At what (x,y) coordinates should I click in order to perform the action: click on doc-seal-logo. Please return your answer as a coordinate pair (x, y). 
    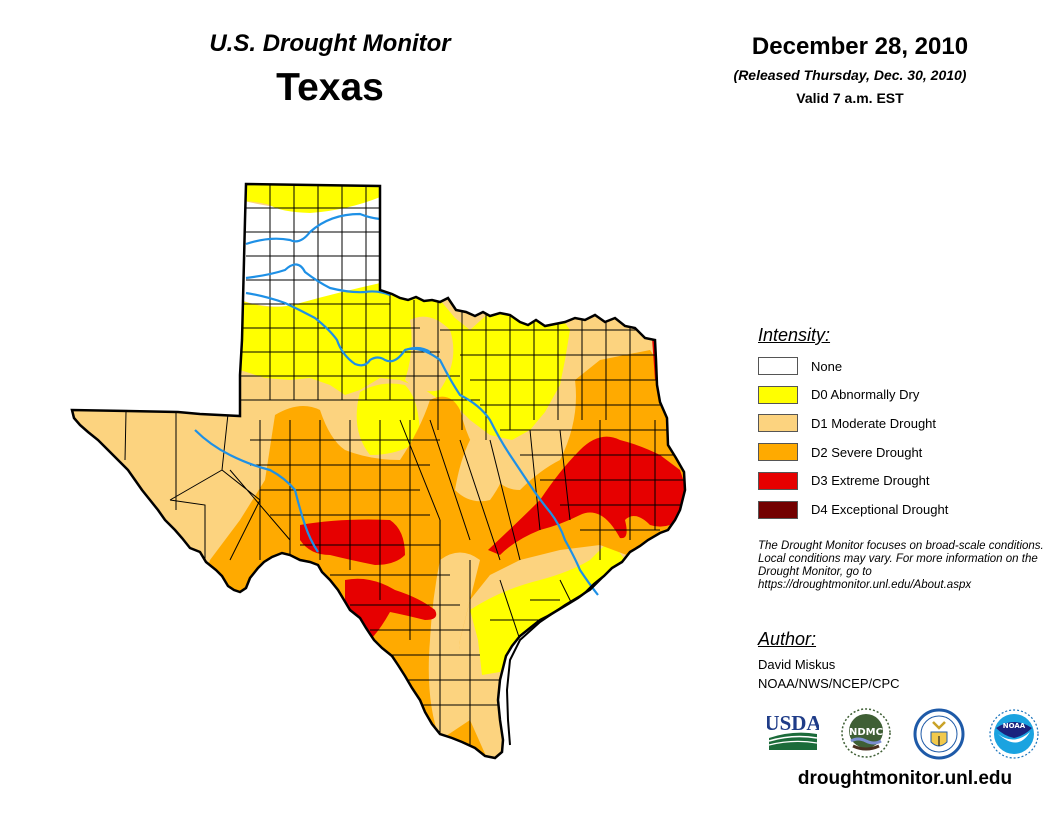
    Looking at the image, I should click on (939, 734).